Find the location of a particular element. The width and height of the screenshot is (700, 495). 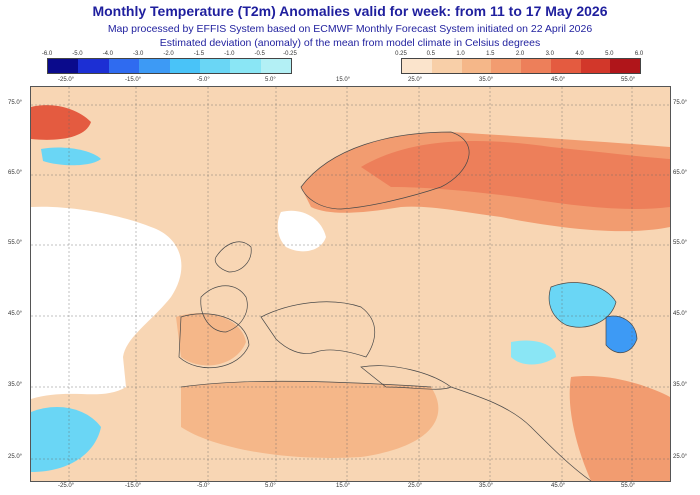

canaries-cool-anomaly is located at coordinates (66, 439).